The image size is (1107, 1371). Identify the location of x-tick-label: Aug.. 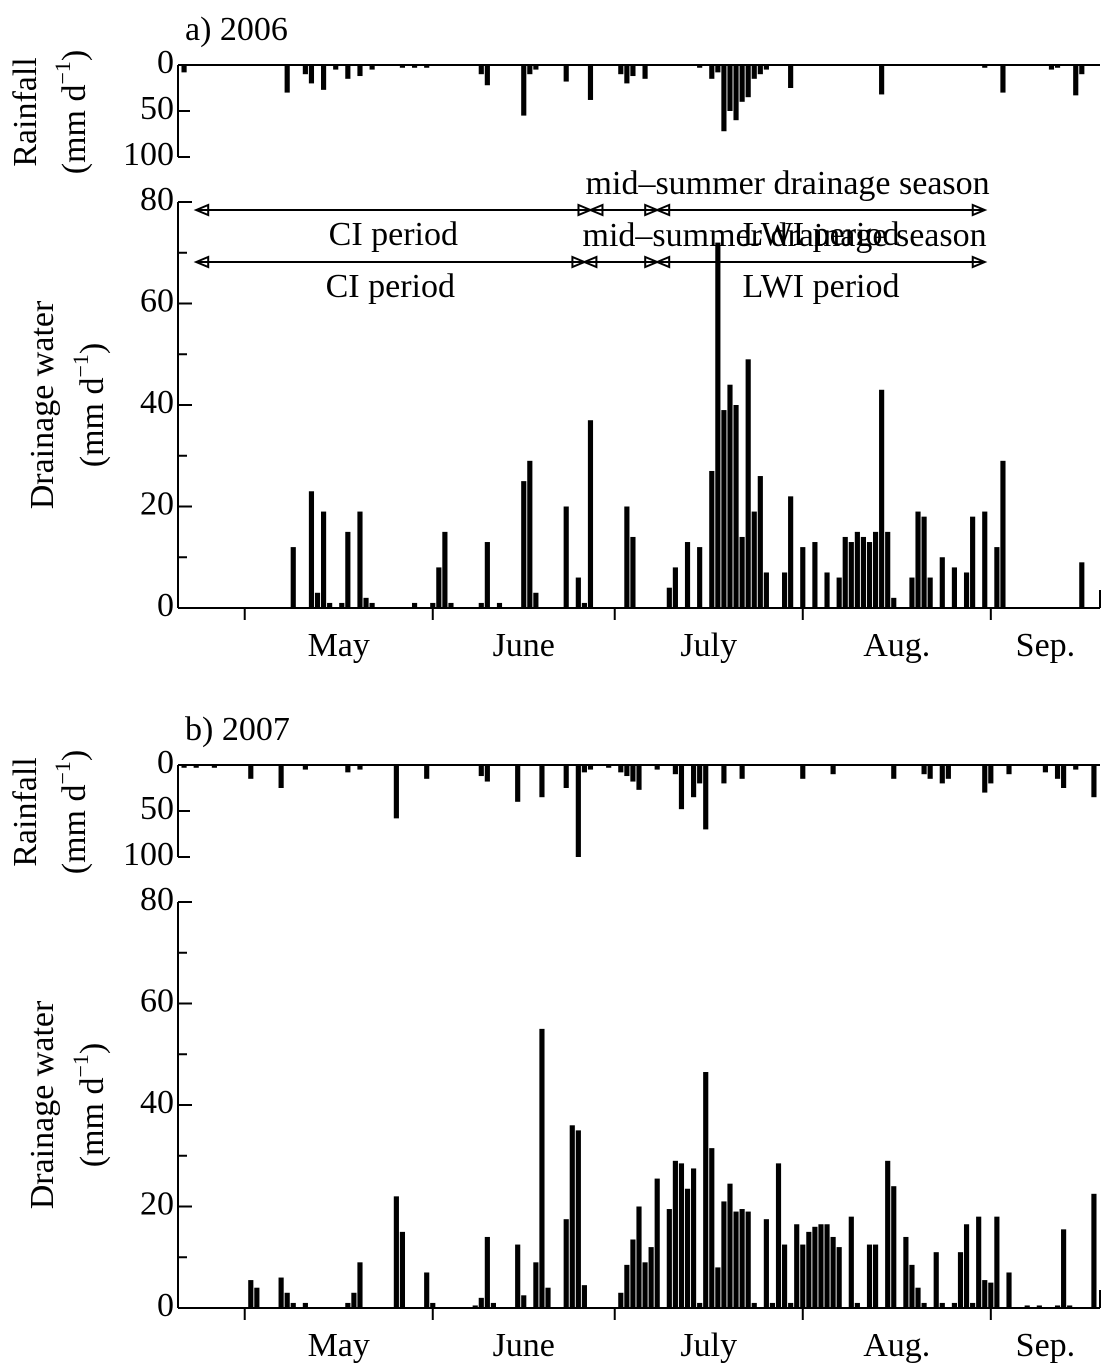
(896, 1345).